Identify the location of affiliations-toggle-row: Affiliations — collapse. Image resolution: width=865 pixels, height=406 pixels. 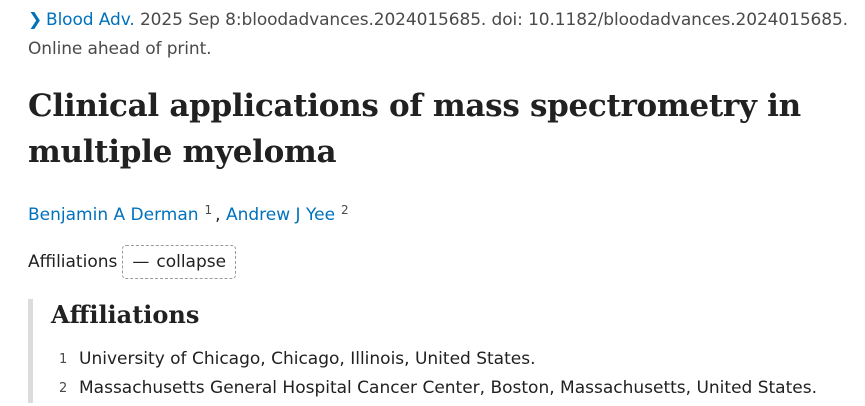
(443, 262).